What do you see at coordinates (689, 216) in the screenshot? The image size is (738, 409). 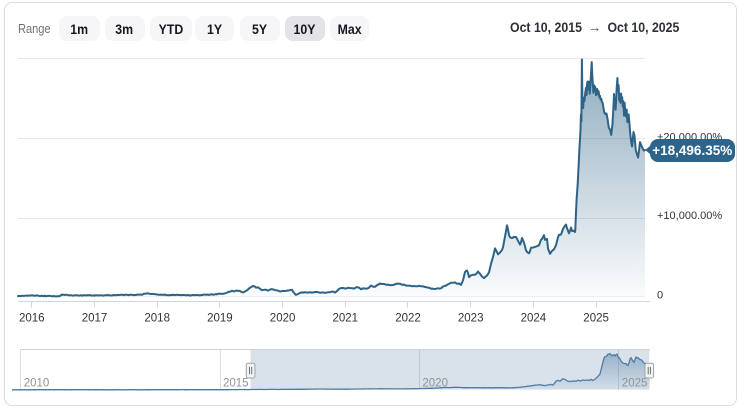 I see `svg-text: +10,000.00%` at bounding box center [689, 216].